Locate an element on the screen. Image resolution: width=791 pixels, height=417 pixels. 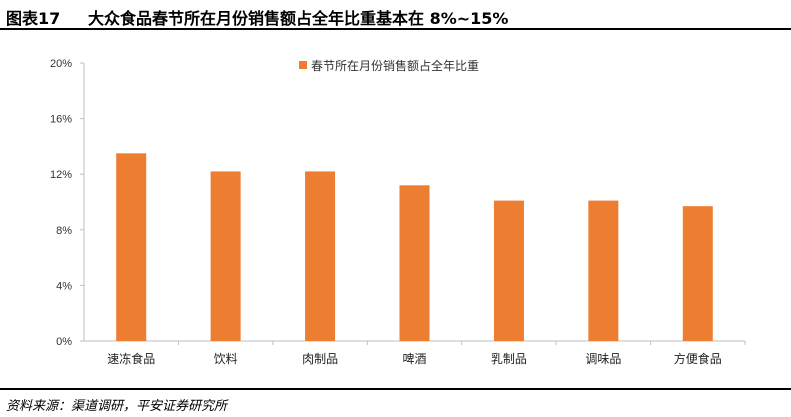
x-tick-label: 啤酒 is located at coordinates (414, 358).